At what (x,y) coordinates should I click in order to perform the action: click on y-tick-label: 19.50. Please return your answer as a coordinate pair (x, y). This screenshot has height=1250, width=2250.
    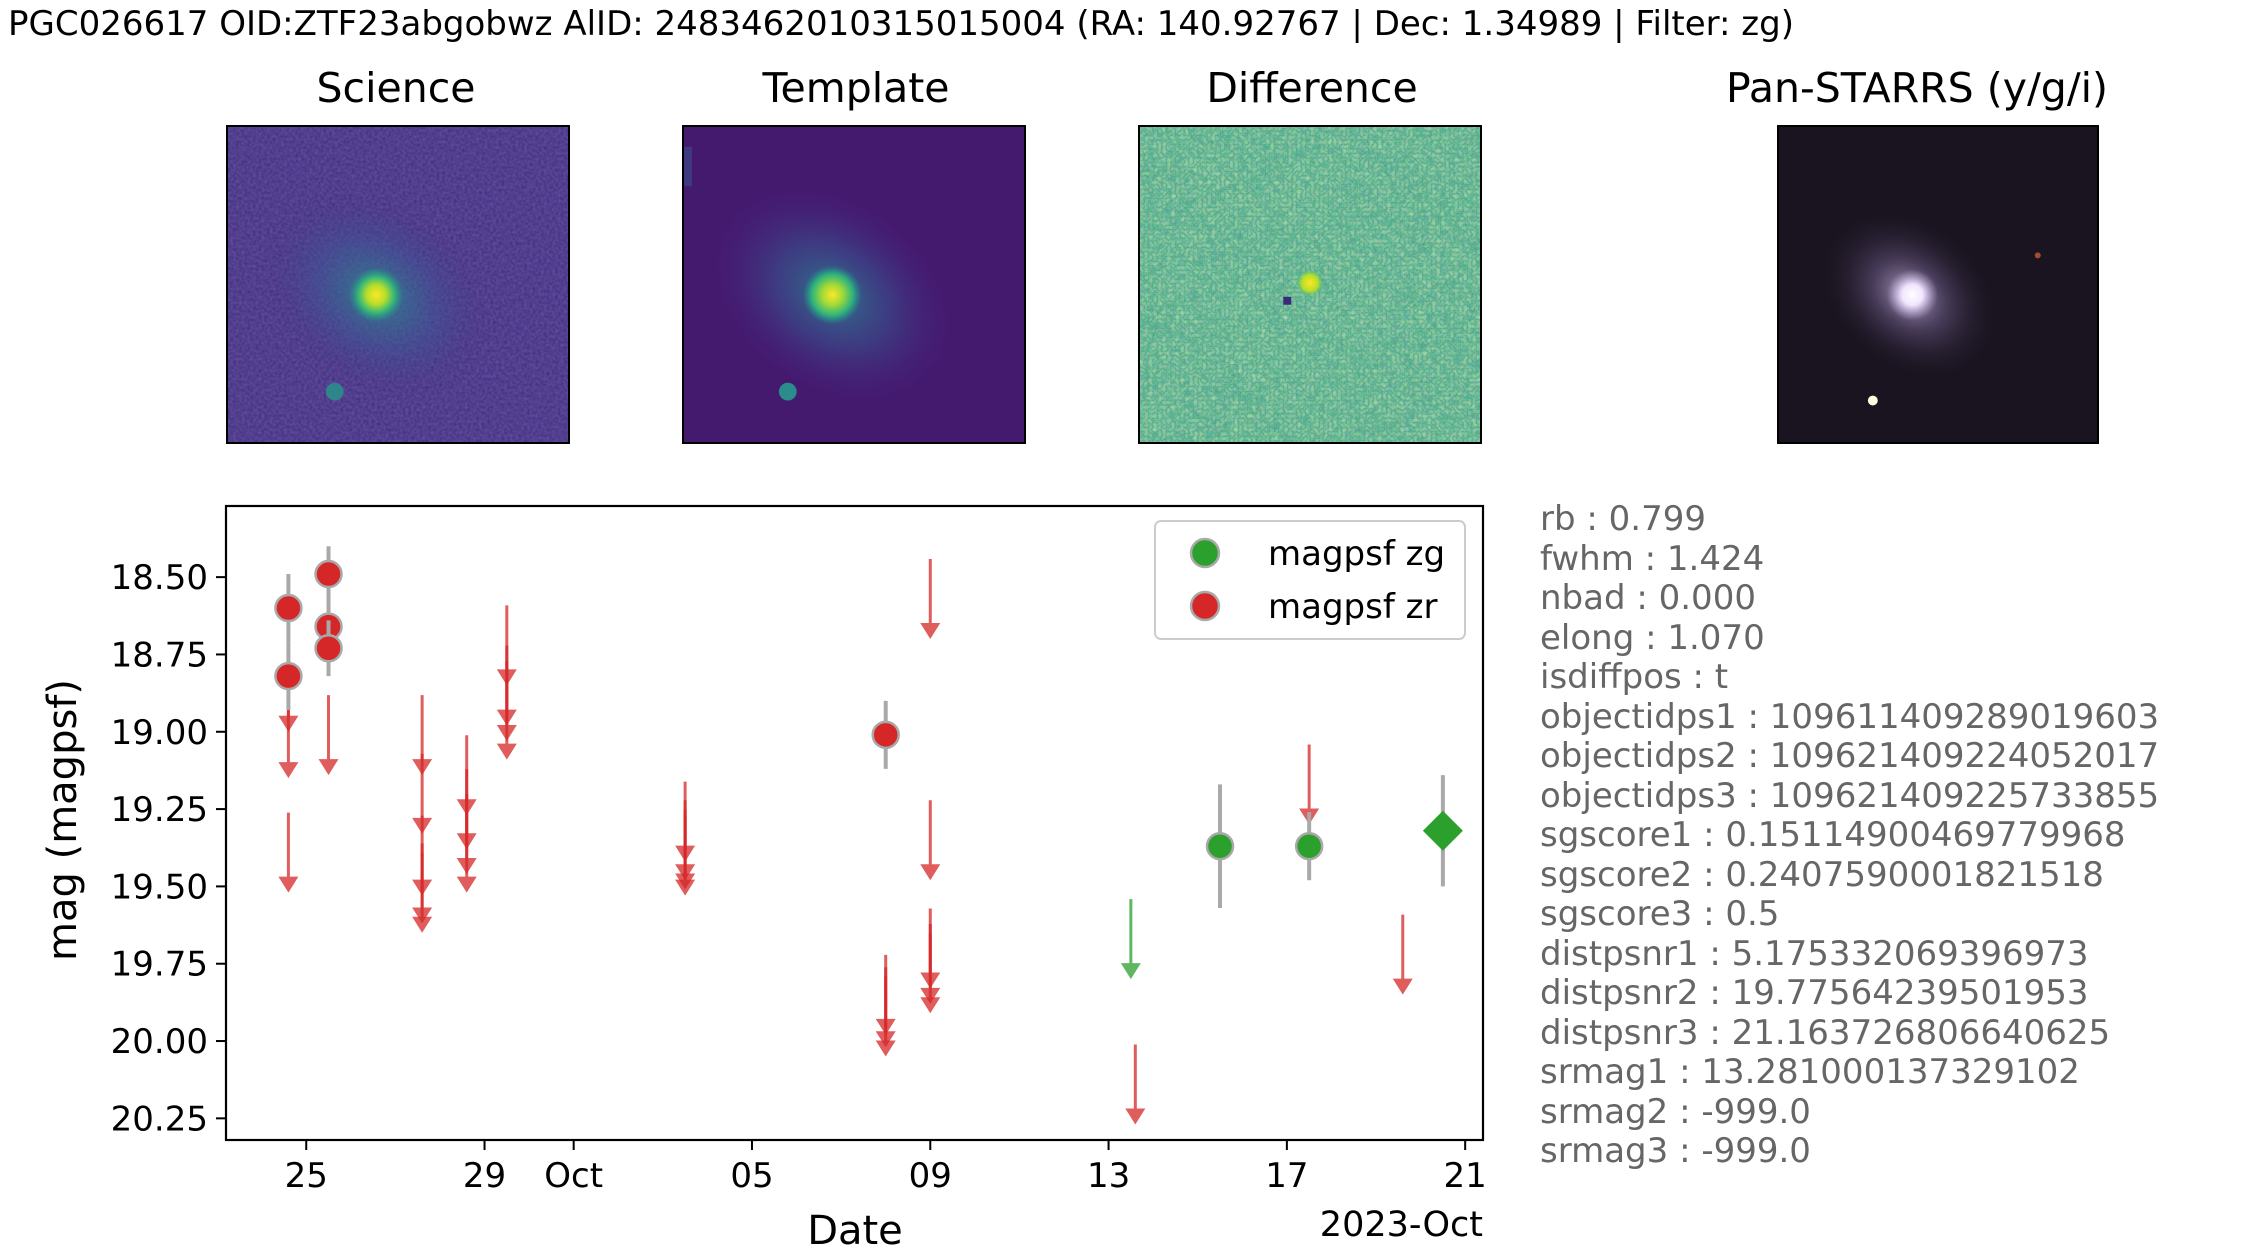
    Looking at the image, I should click on (159, 887).